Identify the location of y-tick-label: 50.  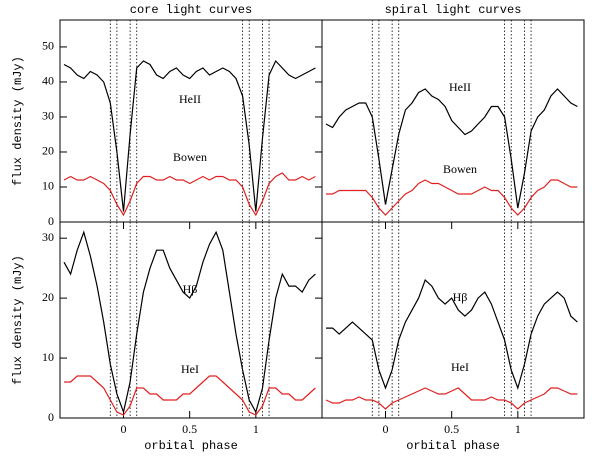
(48, 46).